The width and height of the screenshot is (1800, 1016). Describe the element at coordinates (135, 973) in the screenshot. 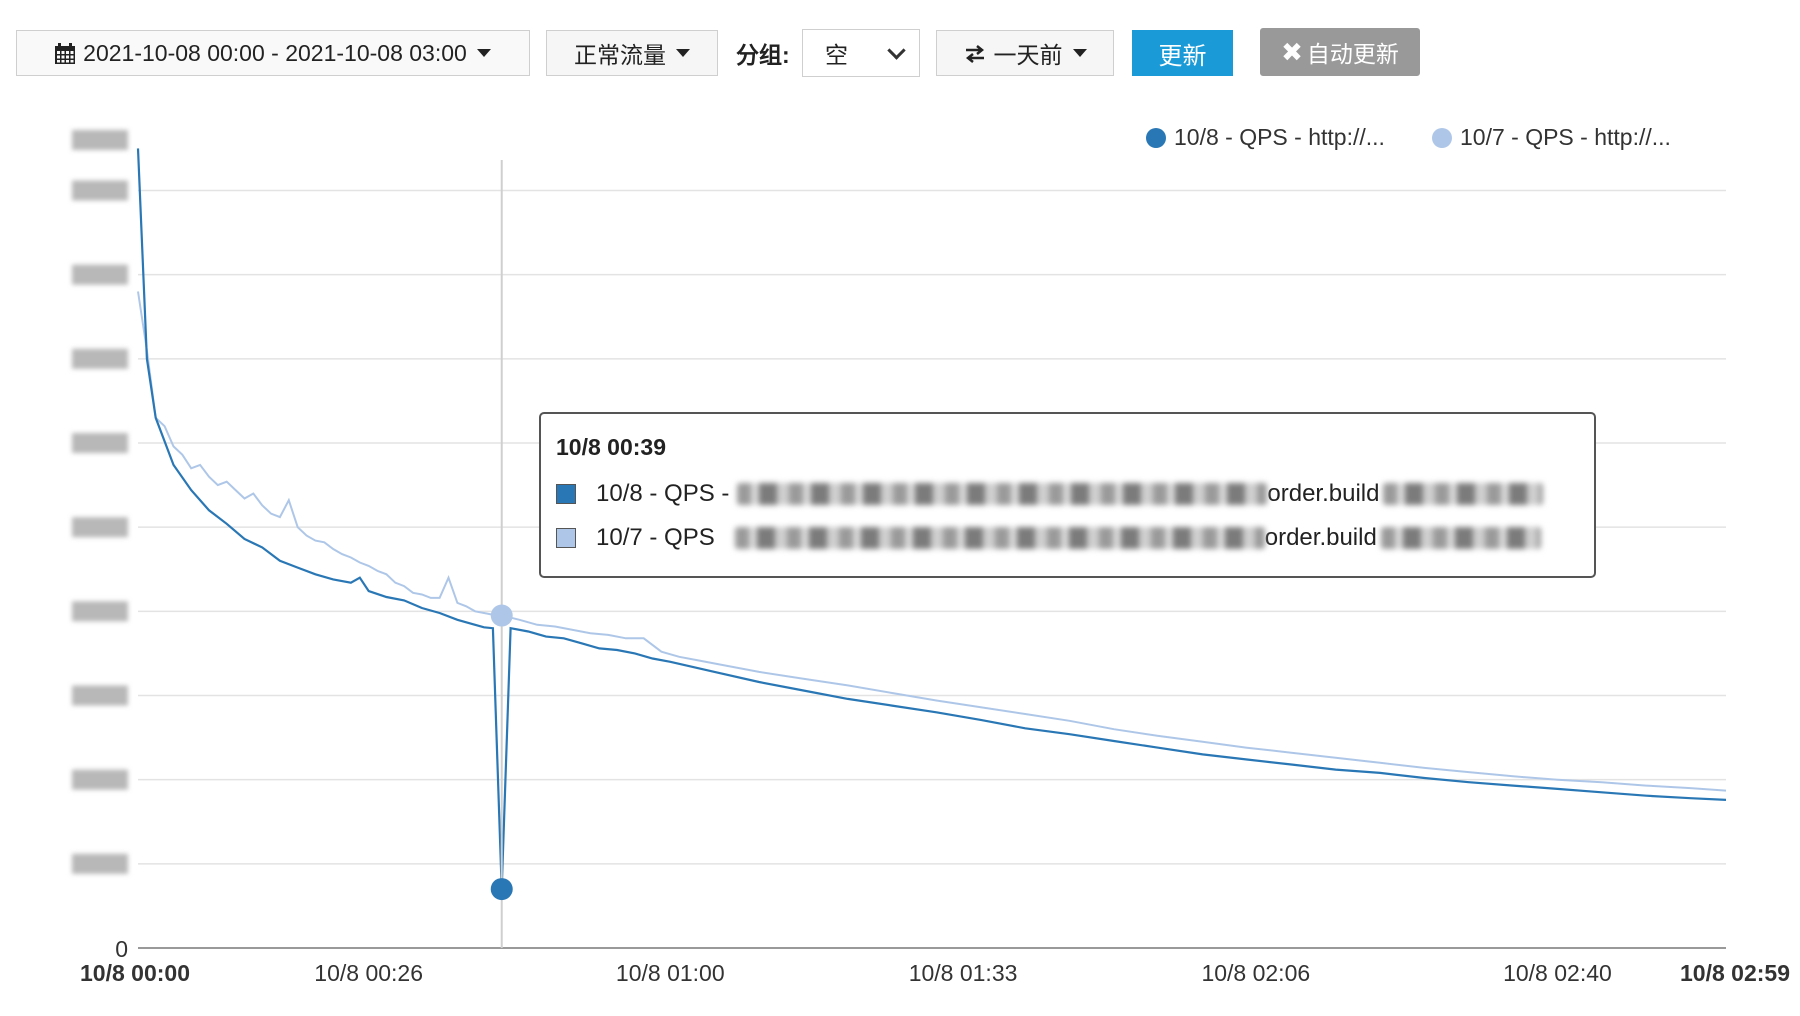

I see `x-tick-label: 10/8 00:00` at that location.